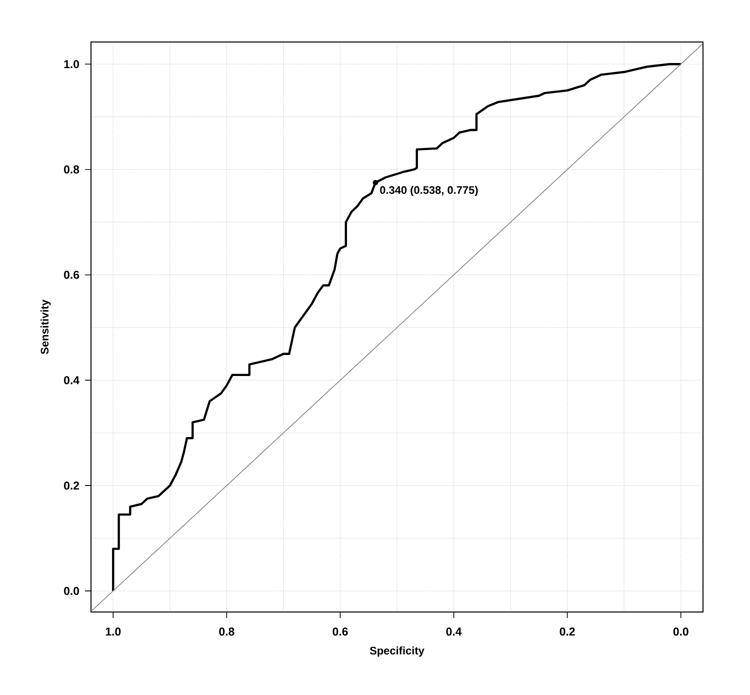  I want to click on x-axis-title: Specificity, so click(397, 651).